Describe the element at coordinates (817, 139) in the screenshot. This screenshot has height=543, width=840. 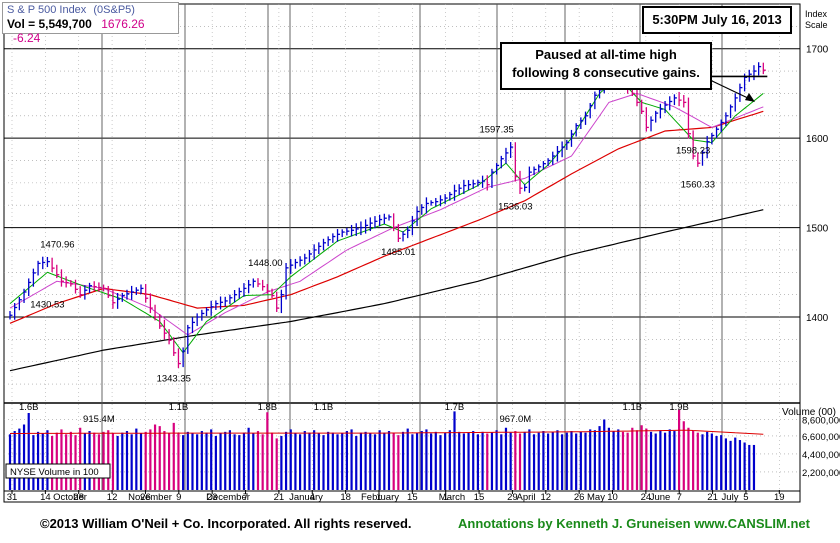
I see `price-tick-label: 1600` at that location.